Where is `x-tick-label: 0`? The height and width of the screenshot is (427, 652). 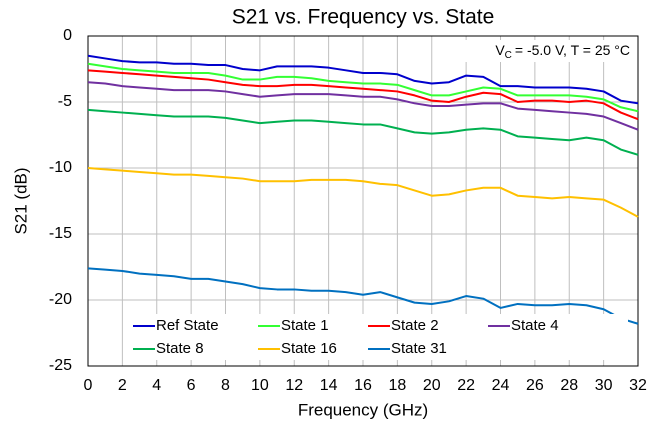
x-tick-label: 0 is located at coordinates (88, 385).